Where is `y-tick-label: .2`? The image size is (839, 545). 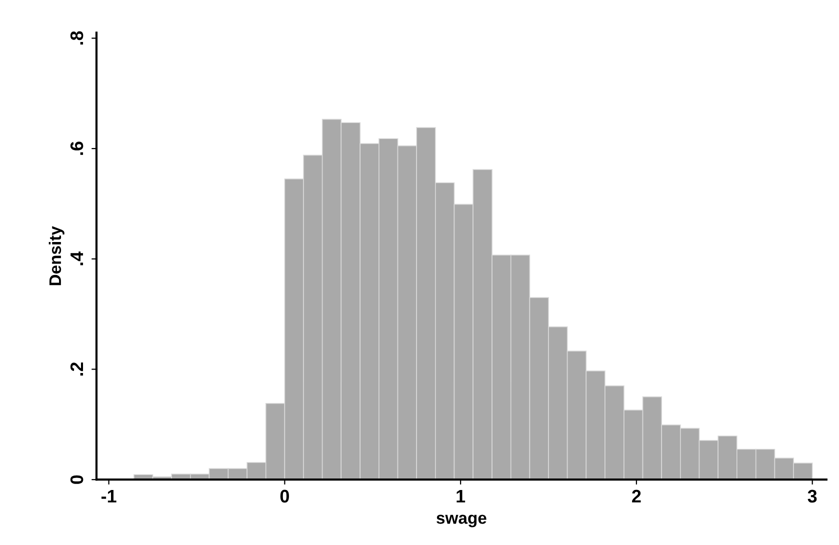
y-tick-label: .2 is located at coordinates (77, 369).